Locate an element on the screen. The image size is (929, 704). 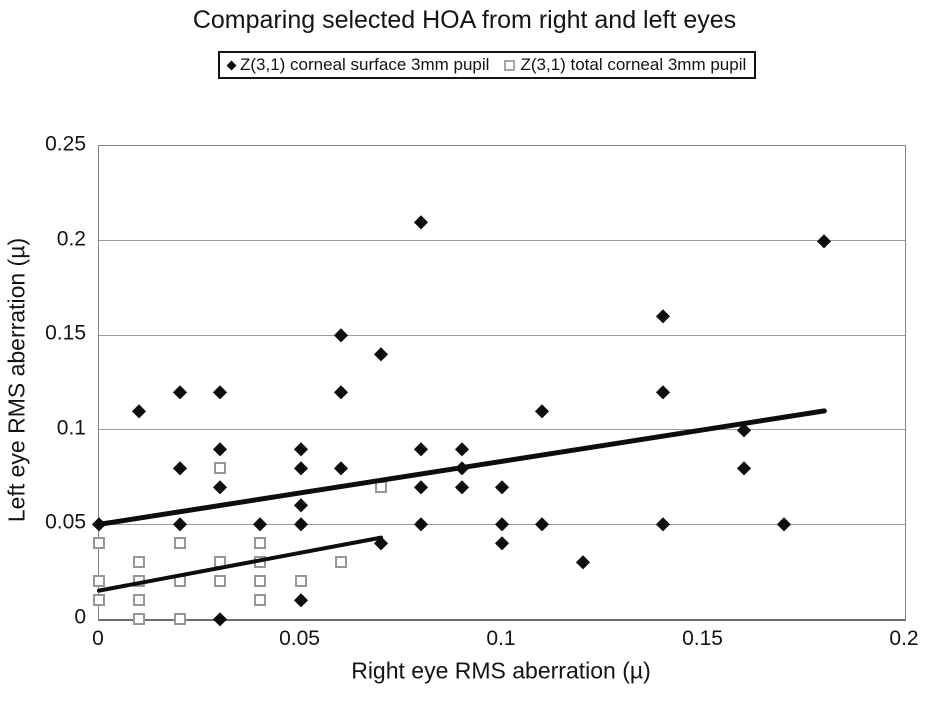
y-axis-label: Left eye RMS aberration (µ) is located at coordinates (16, 380).